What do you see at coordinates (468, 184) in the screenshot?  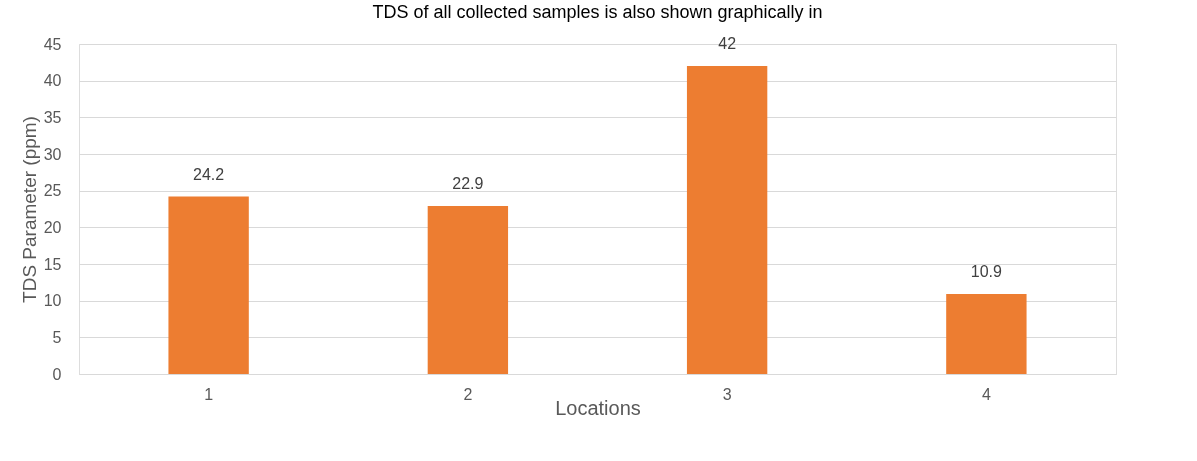 I see `data-label: 22.9` at bounding box center [468, 184].